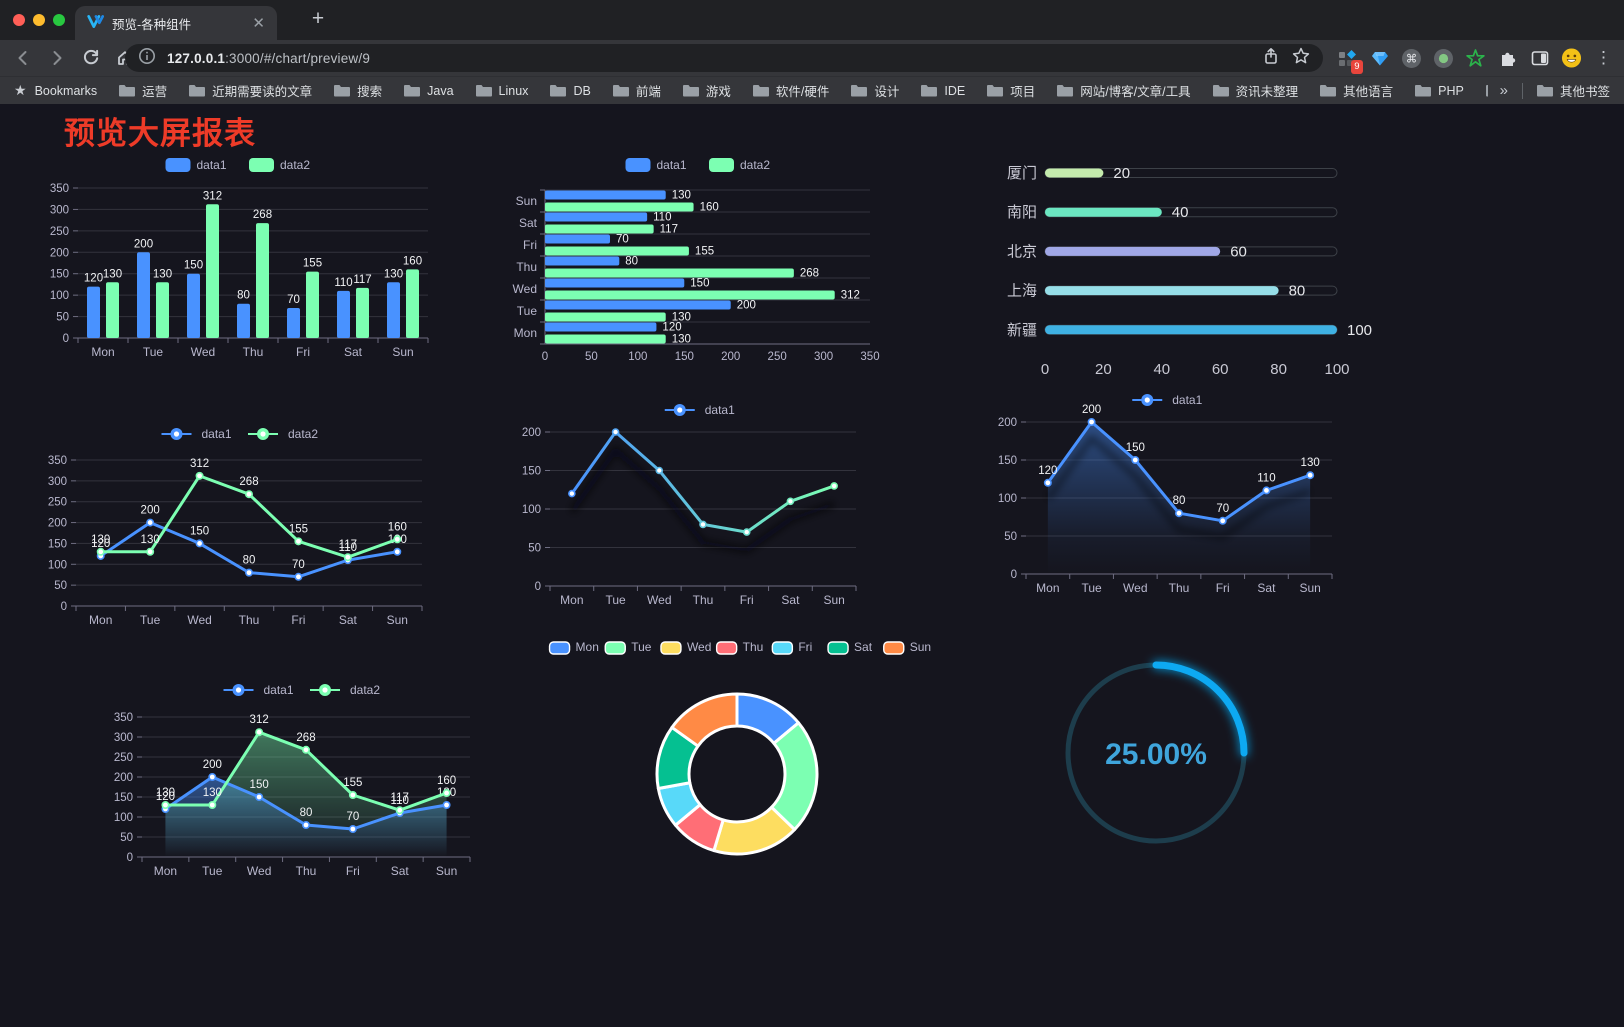 This screenshot has width=1624, height=1027. Describe the element at coordinates (1573, 90) in the screenshot. I see `other-bookmarks-folder: 其他书签` at that location.